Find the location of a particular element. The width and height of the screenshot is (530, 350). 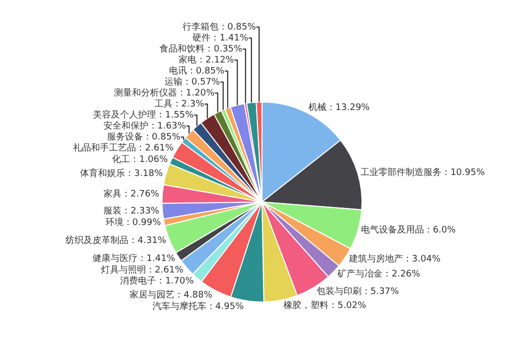

slice-label: 体育和娱乐：3.18% is located at coordinates (122, 174).